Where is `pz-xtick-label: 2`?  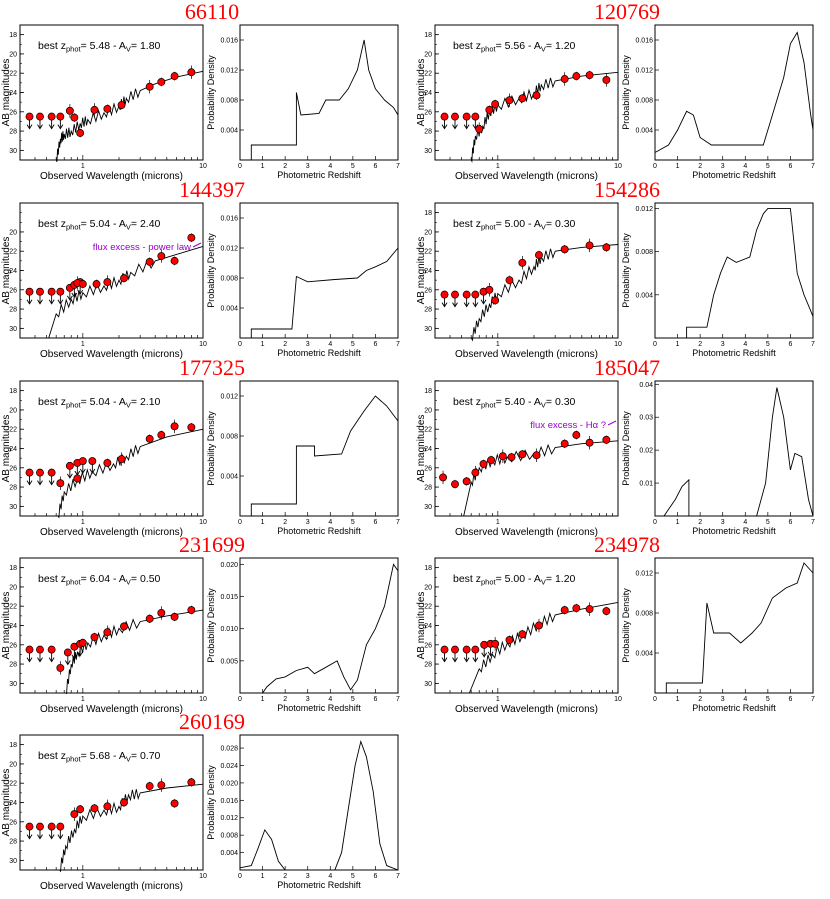
pz-xtick-label: 2 is located at coordinates (700, 344).